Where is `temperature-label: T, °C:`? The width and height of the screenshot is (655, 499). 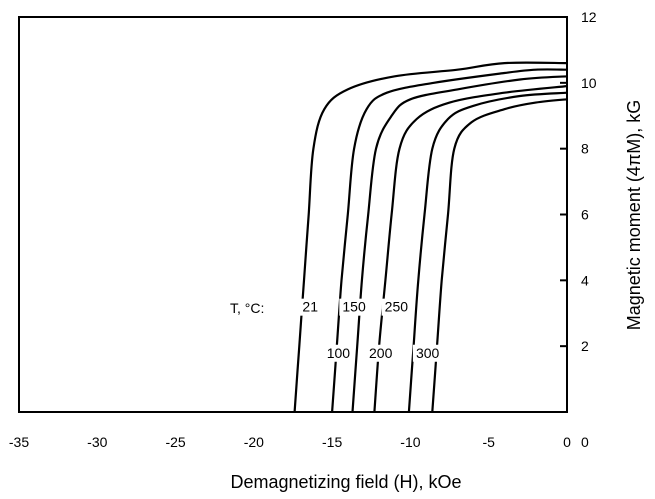
temperature-label: T, °C: is located at coordinates (247, 308).